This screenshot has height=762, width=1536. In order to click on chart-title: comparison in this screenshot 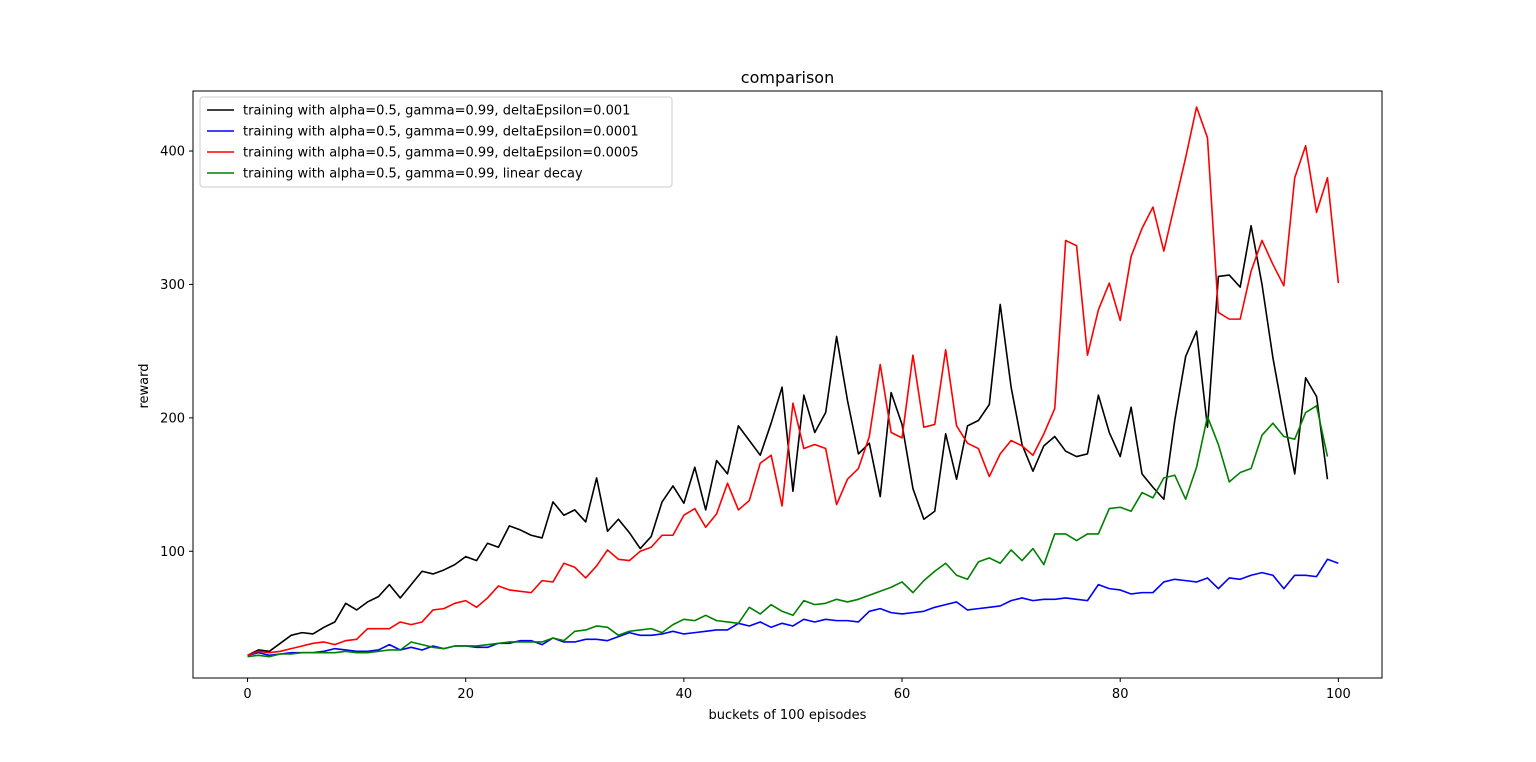, I will do `click(787, 77)`.